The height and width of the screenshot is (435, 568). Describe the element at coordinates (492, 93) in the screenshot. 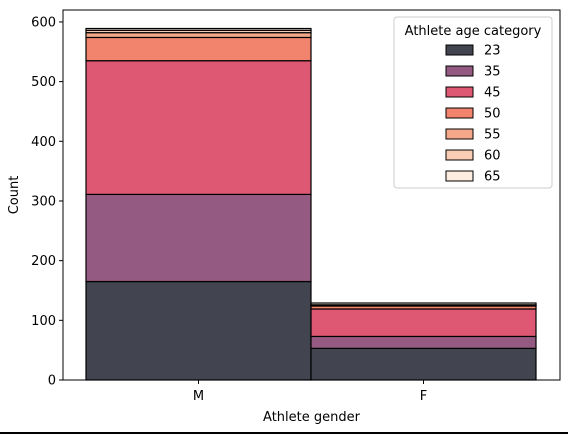

I see `legend-label-45: 45` at that location.